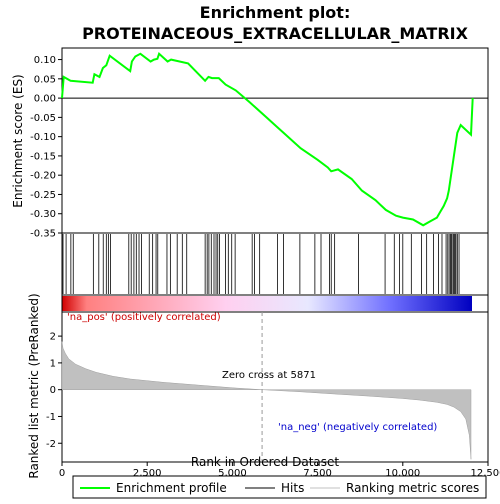 The width and height of the screenshot is (500, 504). Describe the element at coordinates (53, 390) in the screenshot. I see `rank-ytick-label: 0` at that location.